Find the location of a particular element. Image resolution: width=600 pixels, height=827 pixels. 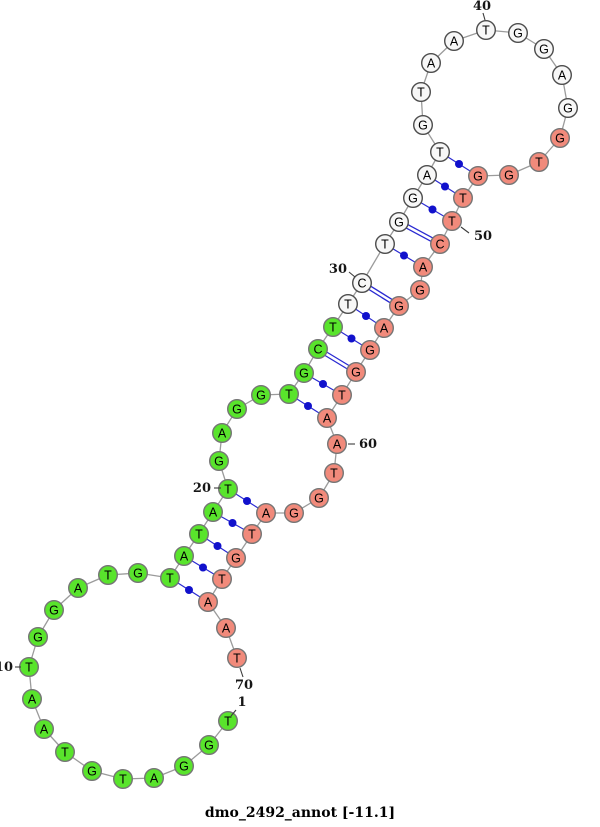

position-label: 70 is located at coordinates (244, 685).